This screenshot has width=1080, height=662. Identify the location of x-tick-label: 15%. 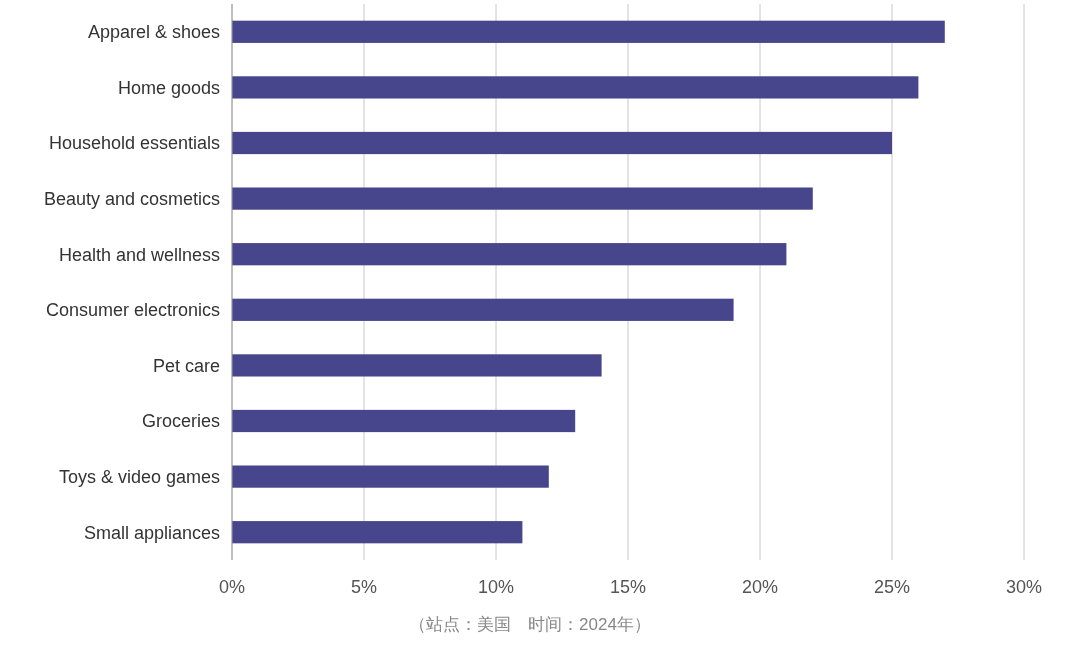
(628, 587).